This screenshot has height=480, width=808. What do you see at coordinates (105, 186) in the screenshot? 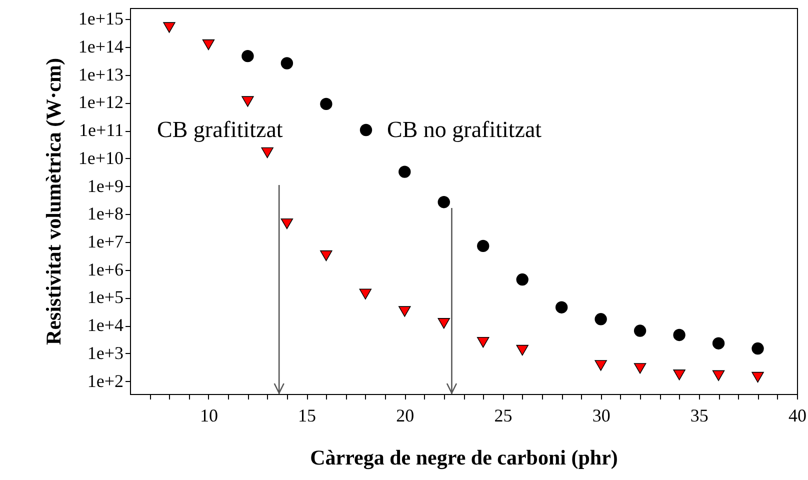
I see `y-tick-label: 1e+9` at bounding box center [105, 186].